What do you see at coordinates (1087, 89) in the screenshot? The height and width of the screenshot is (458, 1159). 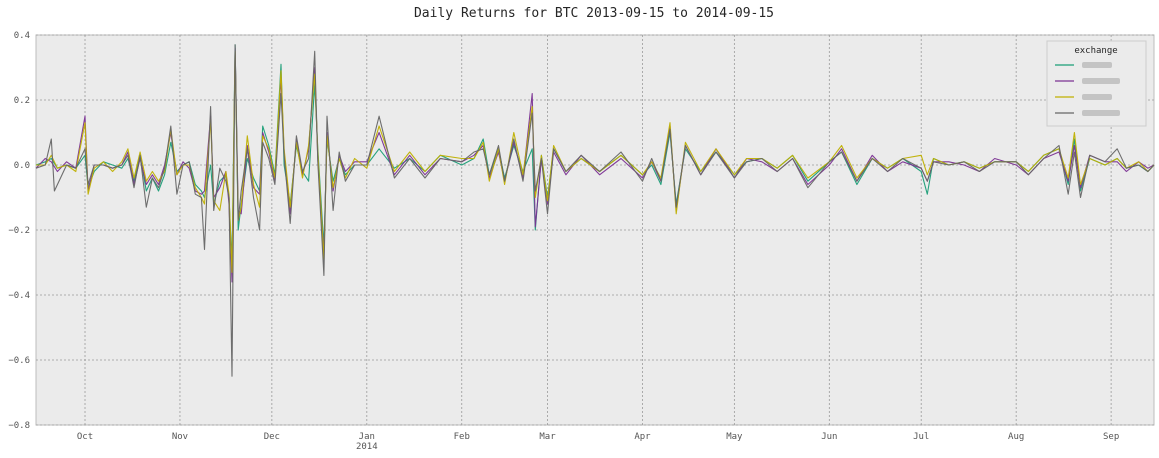 I see `legend-items` at bounding box center [1087, 89].